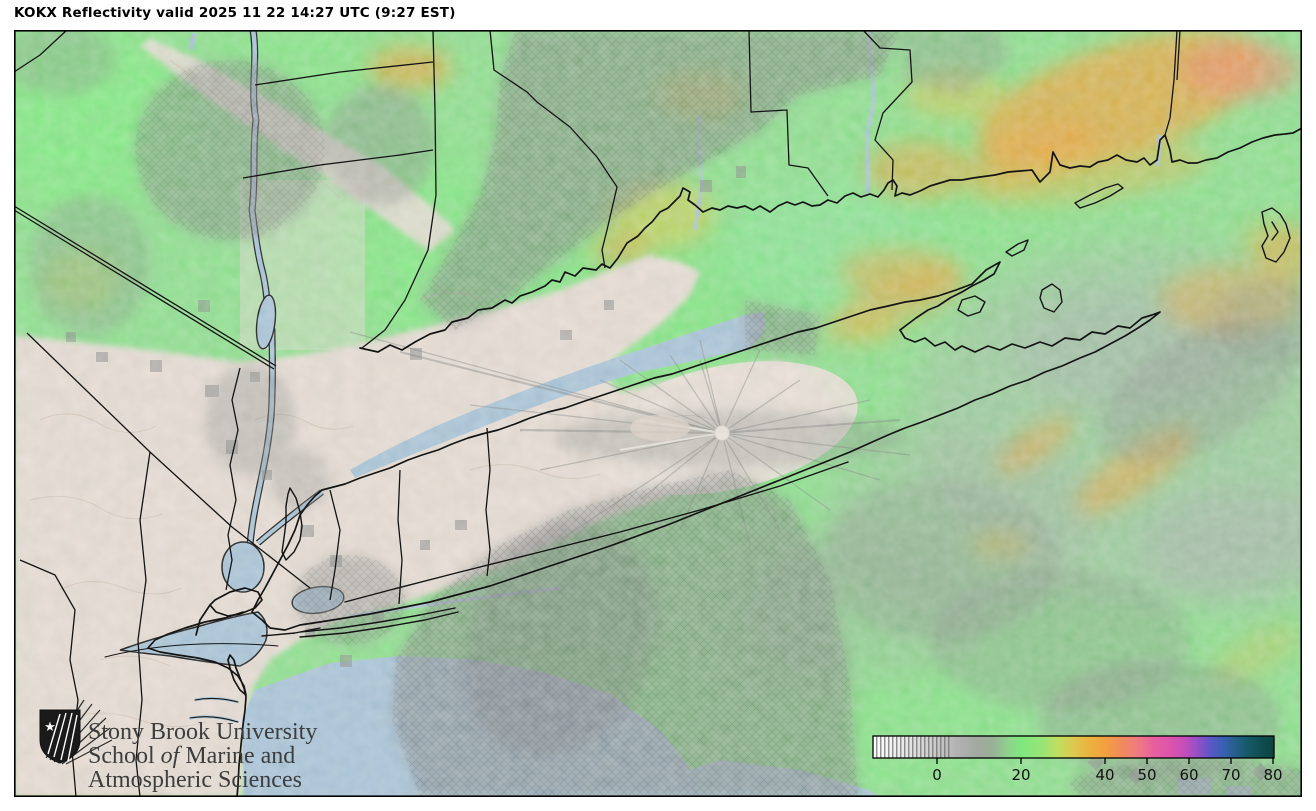 This screenshot has width=1316, height=811. What do you see at coordinates (50, 727) in the screenshot?
I see `shield-star-icon: ★` at bounding box center [50, 727].